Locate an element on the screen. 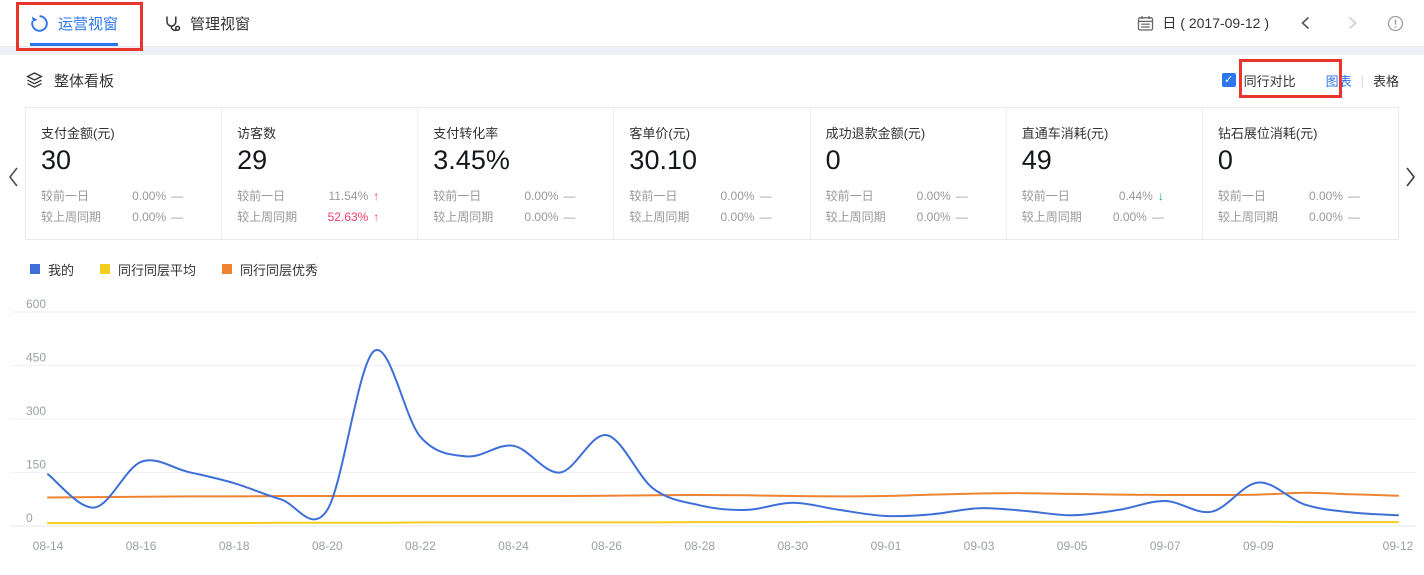 Image resolution: width=1424 pixels, height=575 pixels. metric-card: 访客数 29 较前一日 11.54% ↑ 较上周同期 52.63% ↑ is located at coordinates (320, 173).